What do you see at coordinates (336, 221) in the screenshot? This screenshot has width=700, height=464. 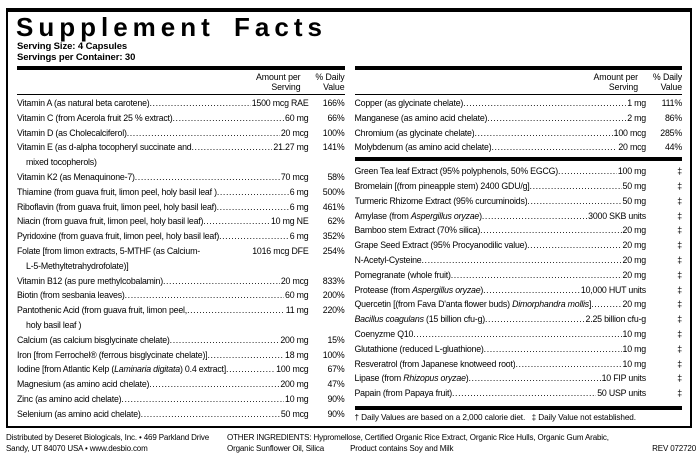 I see `daily-value: 62%` at bounding box center [336, 221].